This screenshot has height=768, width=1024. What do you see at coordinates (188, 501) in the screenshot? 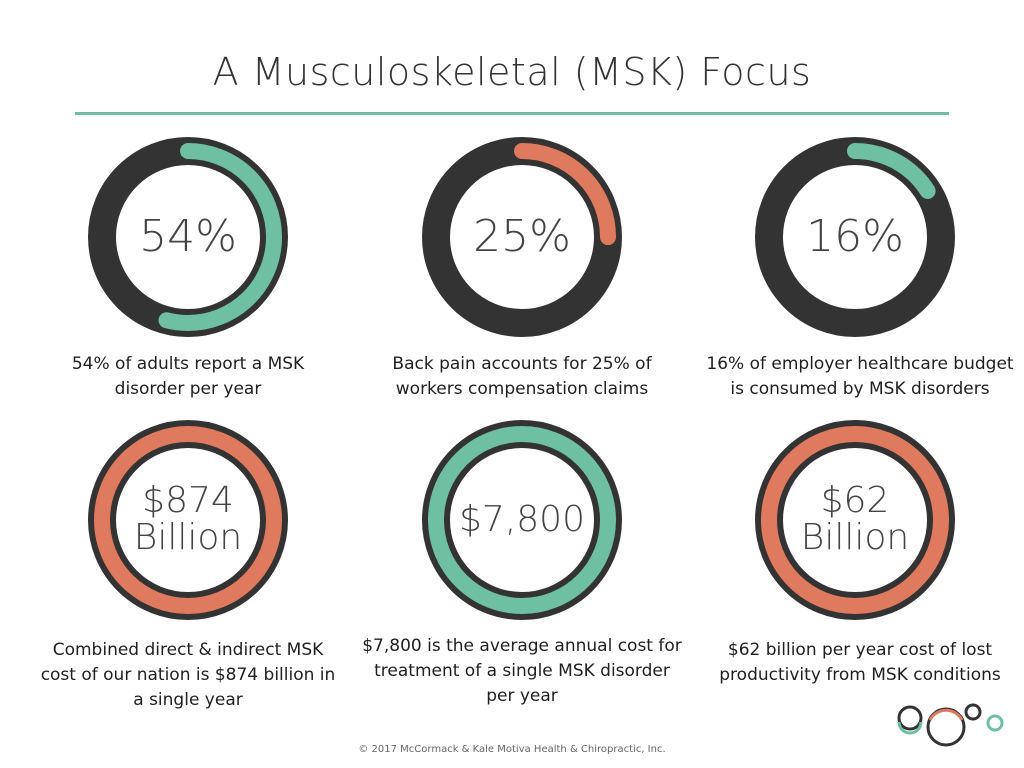
I see `stat-value-line: $874` at bounding box center [188, 501].